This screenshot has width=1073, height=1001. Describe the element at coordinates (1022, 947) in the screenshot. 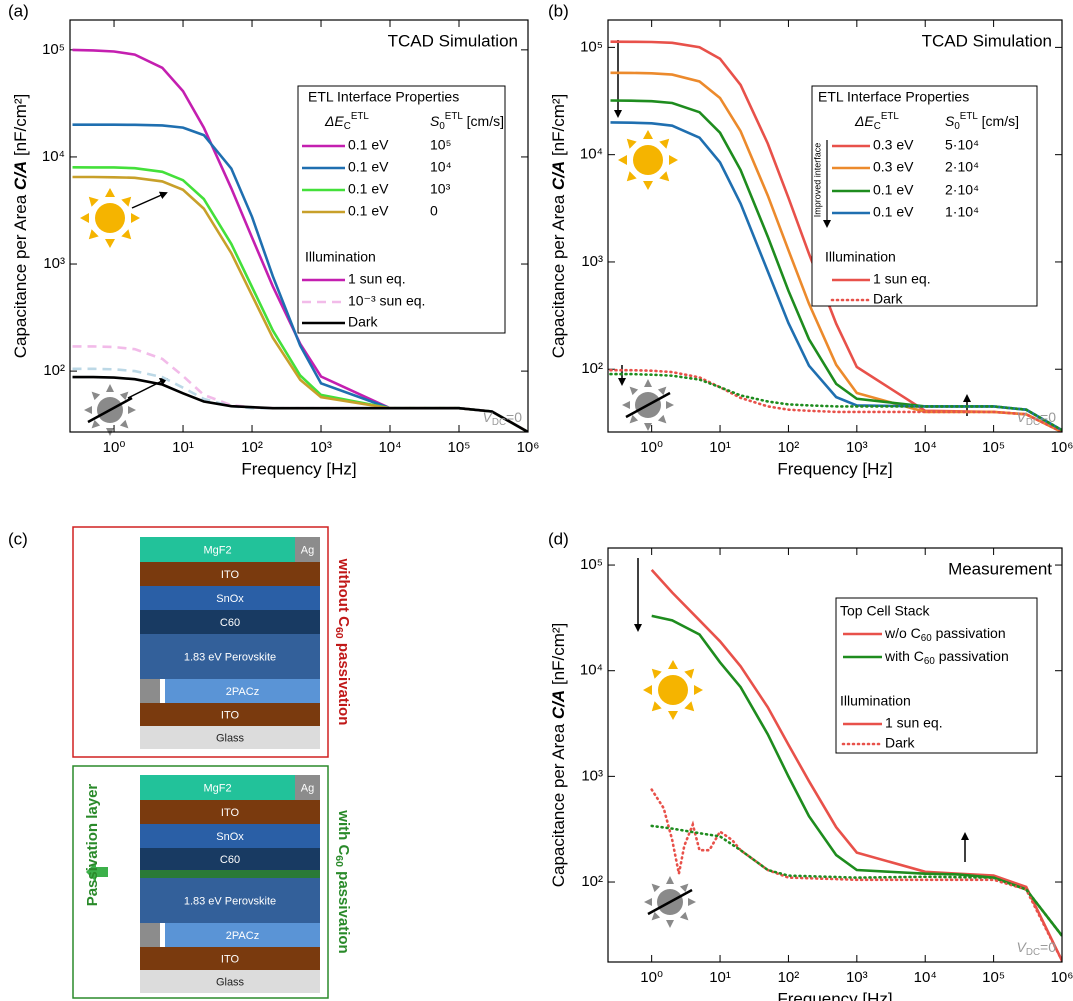

I see `text-part: V` at that location.